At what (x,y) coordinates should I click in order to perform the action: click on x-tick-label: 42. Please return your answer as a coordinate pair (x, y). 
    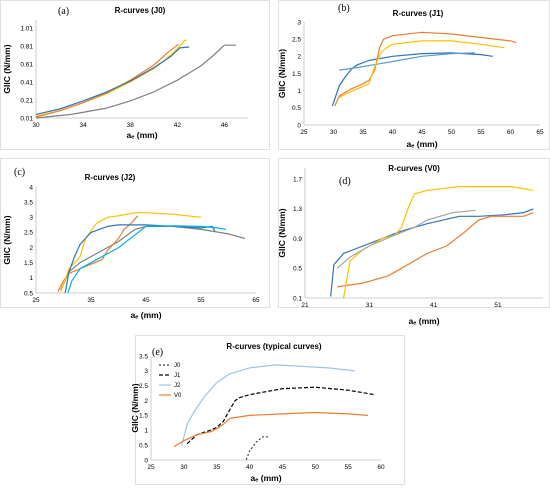
    Looking at the image, I should click on (178, 125).